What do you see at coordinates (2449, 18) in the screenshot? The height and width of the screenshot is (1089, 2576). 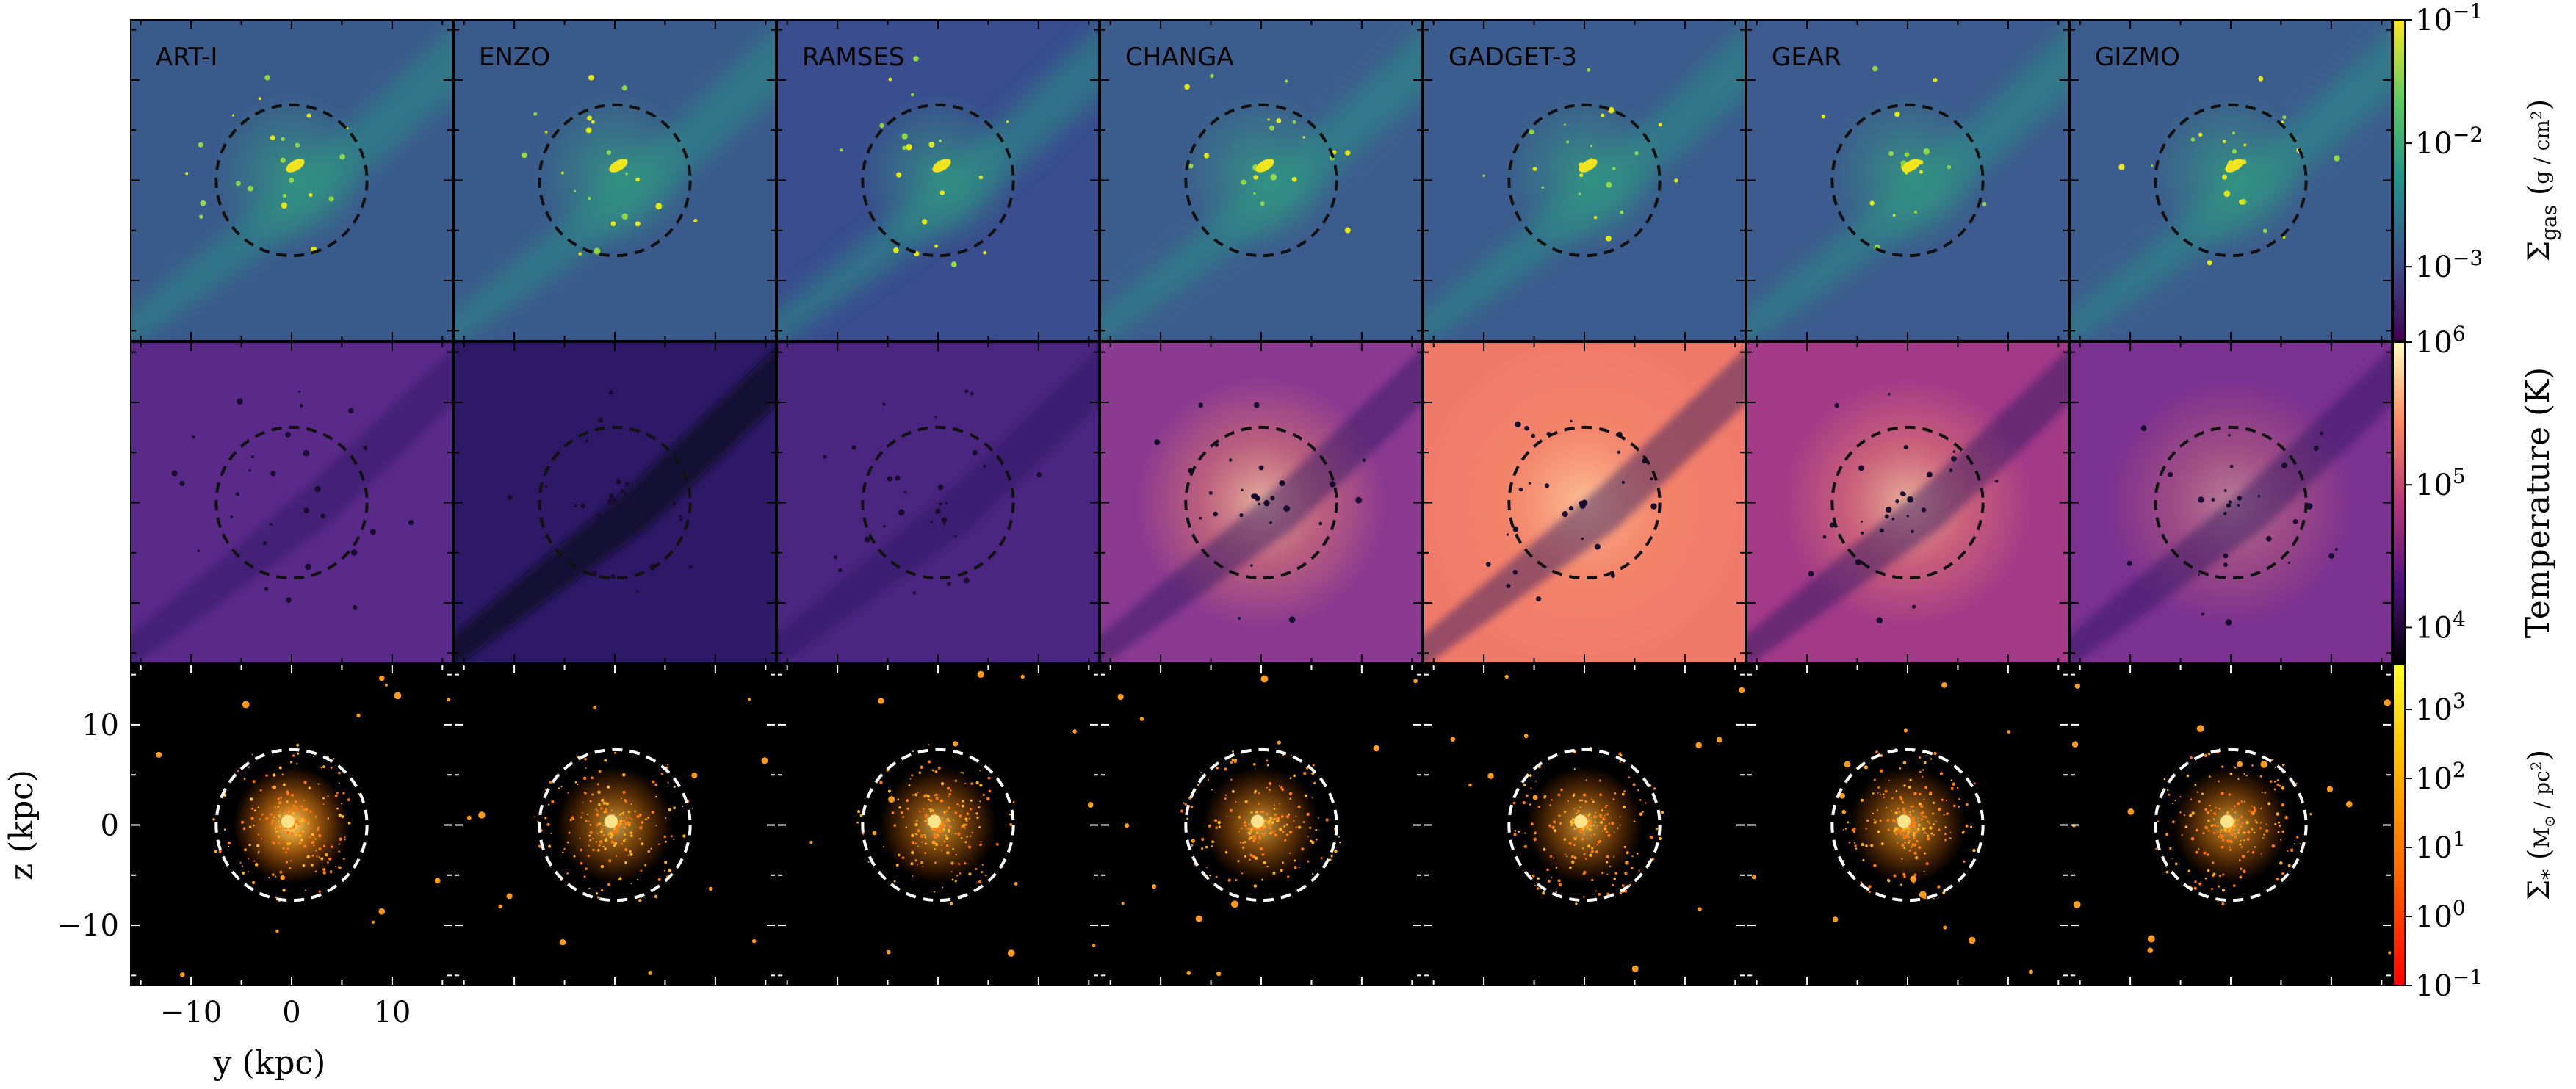 I see `colorbar-tick-label: 10⁻¹` at bounding box center [2449, 18].